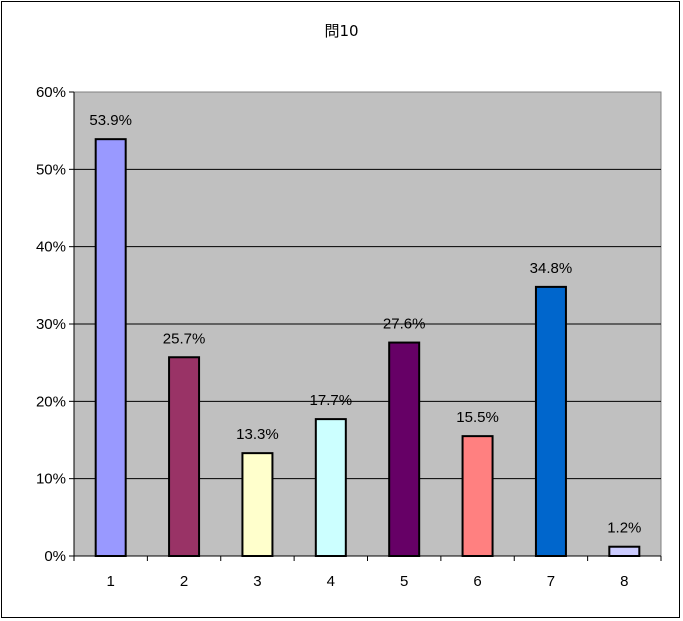 The width and height of the screenshot is (683, 621). What do you see at coordinates (184, 581) in the screenshot?
I see `x-tick-label: 2` at bounding box center [184, 581].